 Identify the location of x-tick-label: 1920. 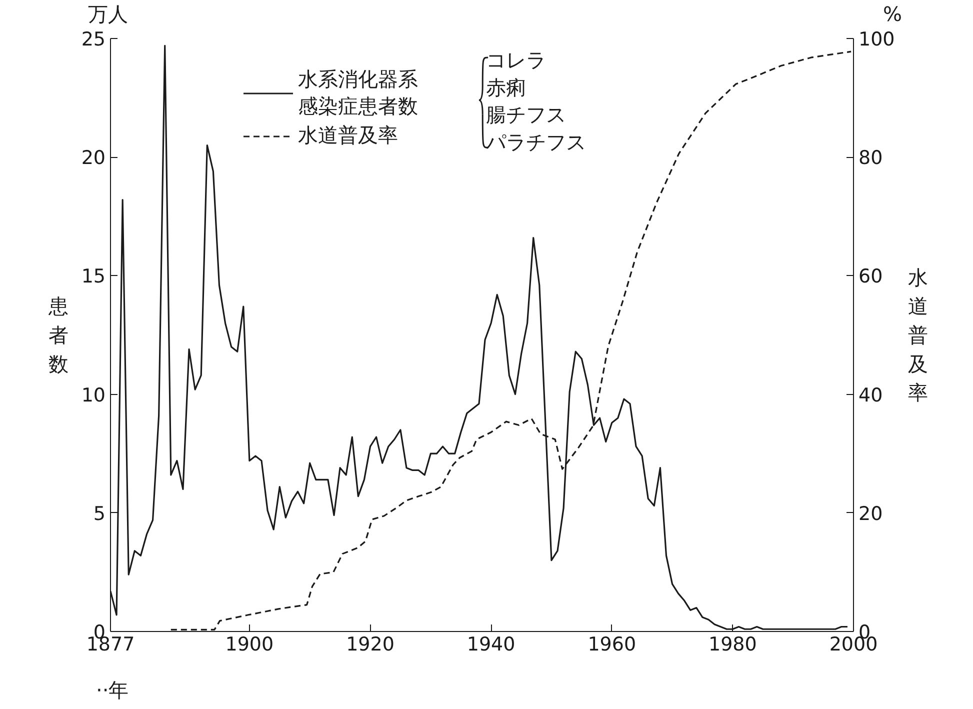
(370, 645).